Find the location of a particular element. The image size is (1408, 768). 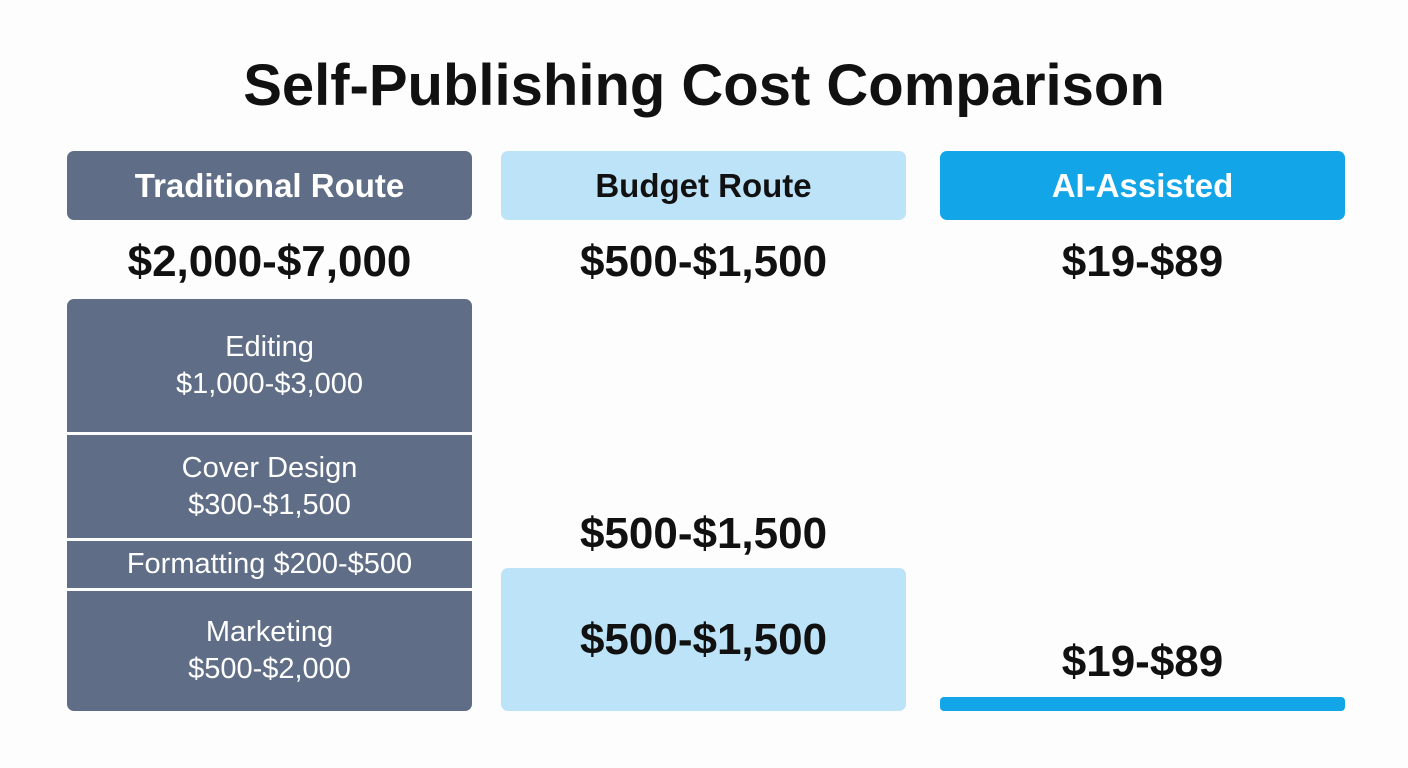

cost-segment: Formatting $200-$500 is located at coordinates (269, 564).